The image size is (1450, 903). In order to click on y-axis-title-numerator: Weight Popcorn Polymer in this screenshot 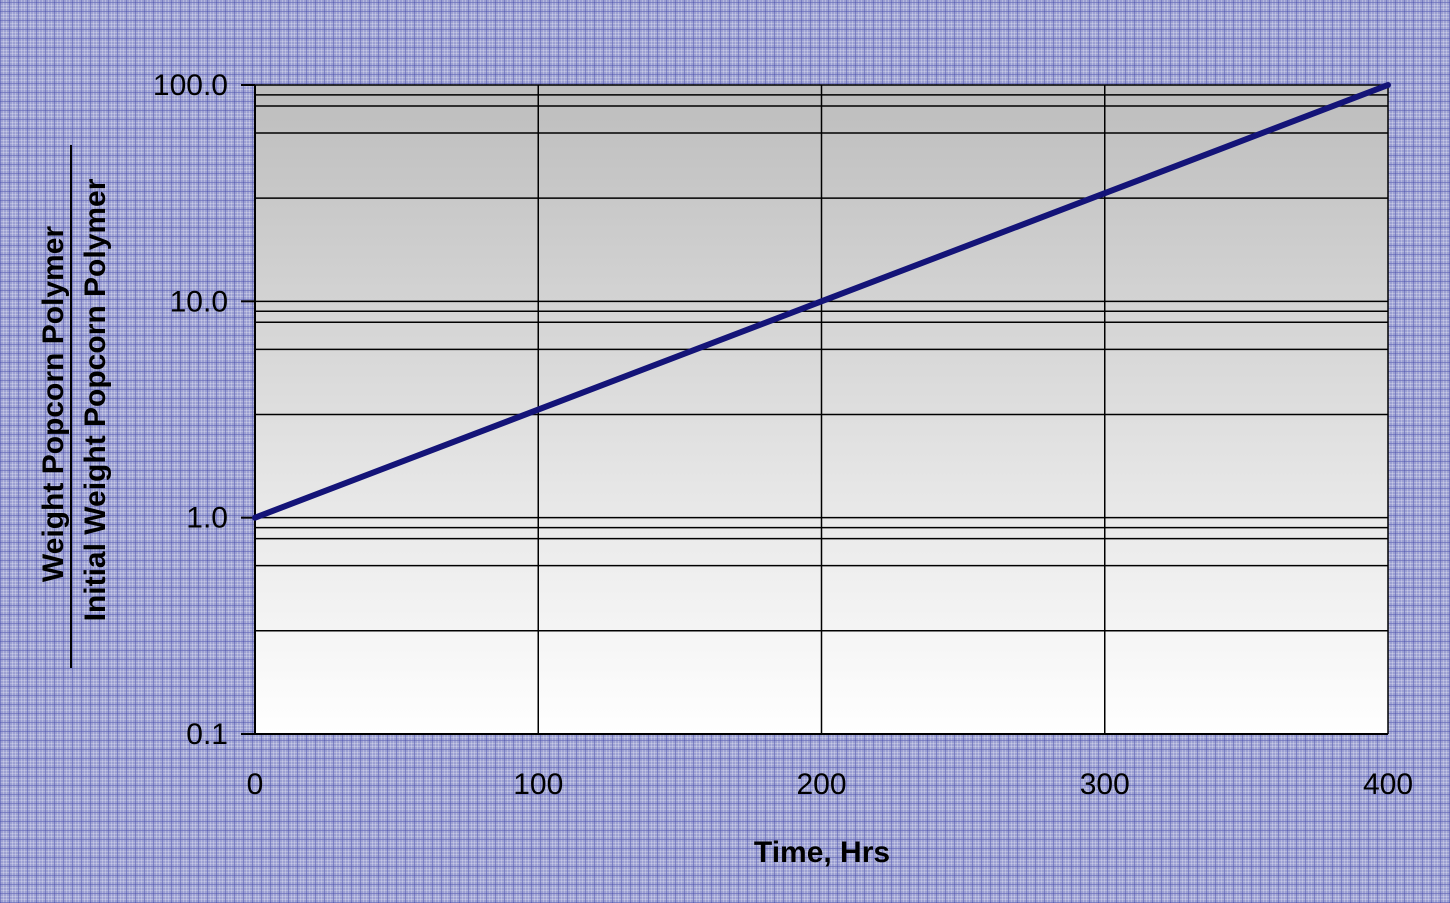, I will do `click(53, 404)`.